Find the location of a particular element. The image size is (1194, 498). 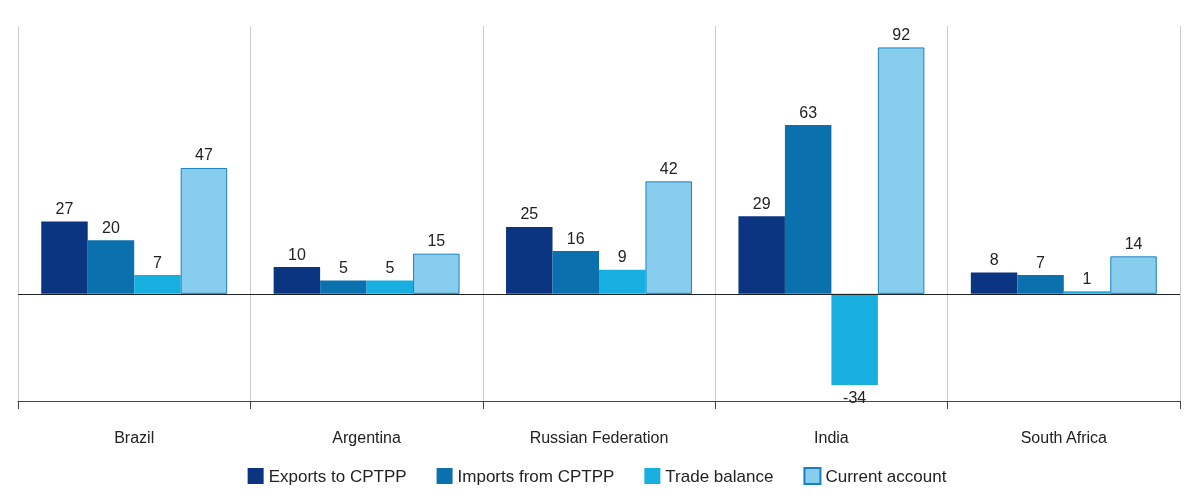

data-label: 92 is located at coordinates (901, 34).